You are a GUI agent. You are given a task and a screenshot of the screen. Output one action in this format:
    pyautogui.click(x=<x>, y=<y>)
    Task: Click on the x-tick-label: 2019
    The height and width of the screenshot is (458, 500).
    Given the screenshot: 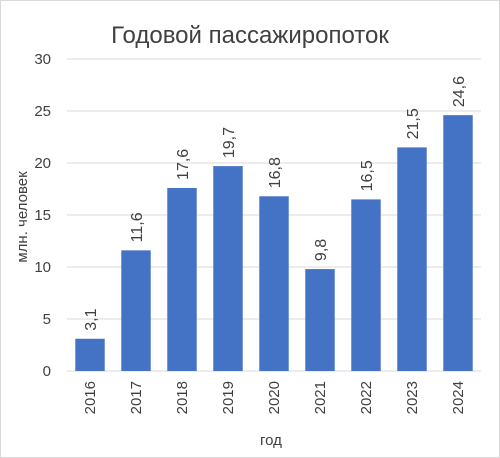 What is the action you would take?
    pyautogui.click(x=228, y=397)
    